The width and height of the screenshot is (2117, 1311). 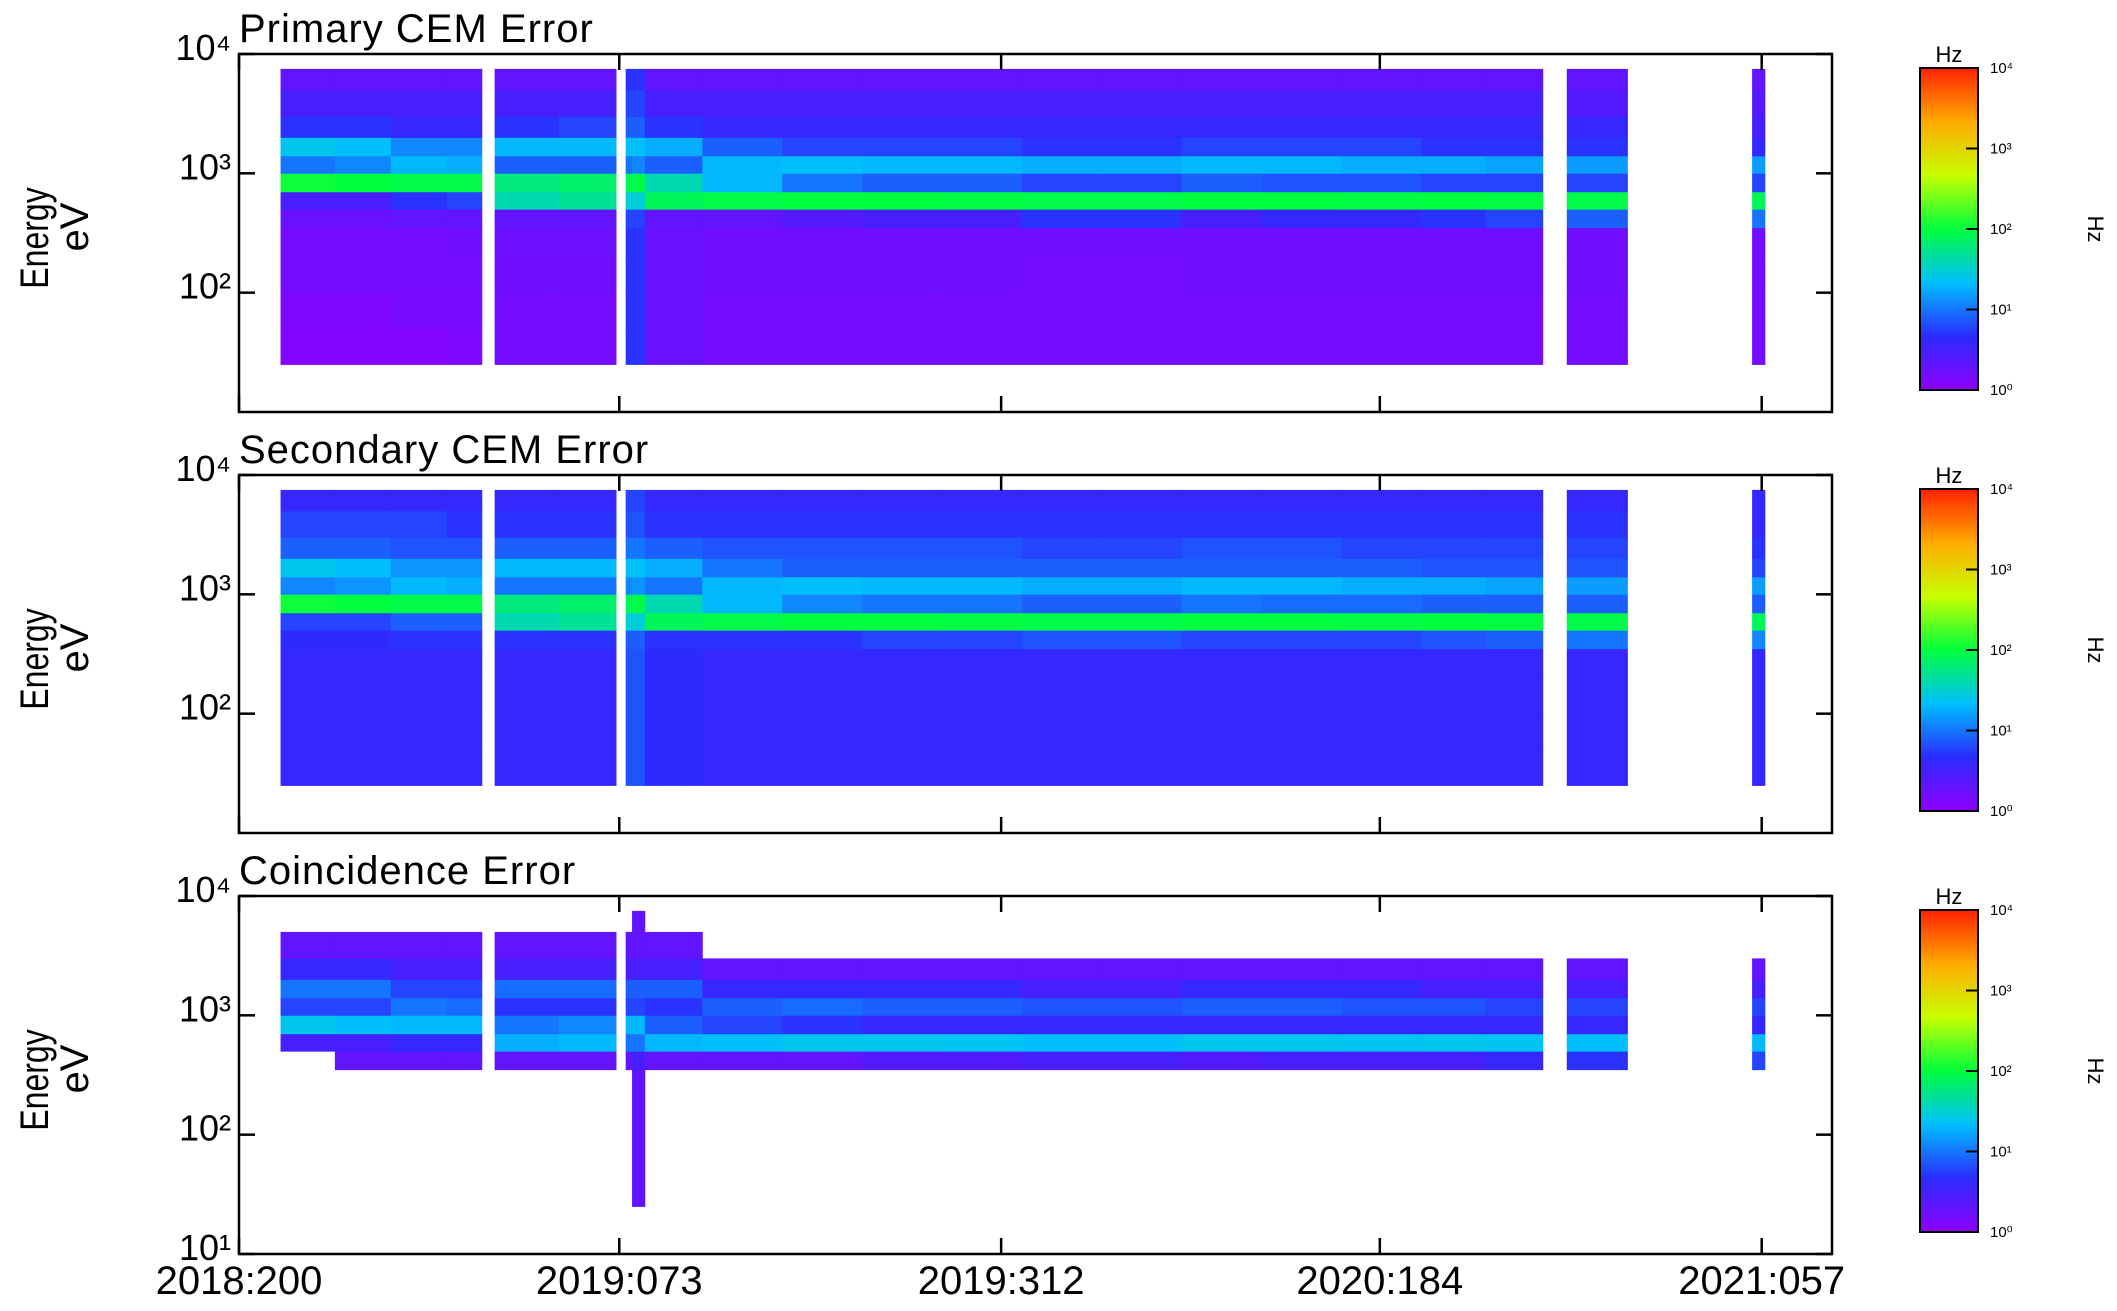 I want to click on y-axis-unit: eV, so click(x=75, y=226).